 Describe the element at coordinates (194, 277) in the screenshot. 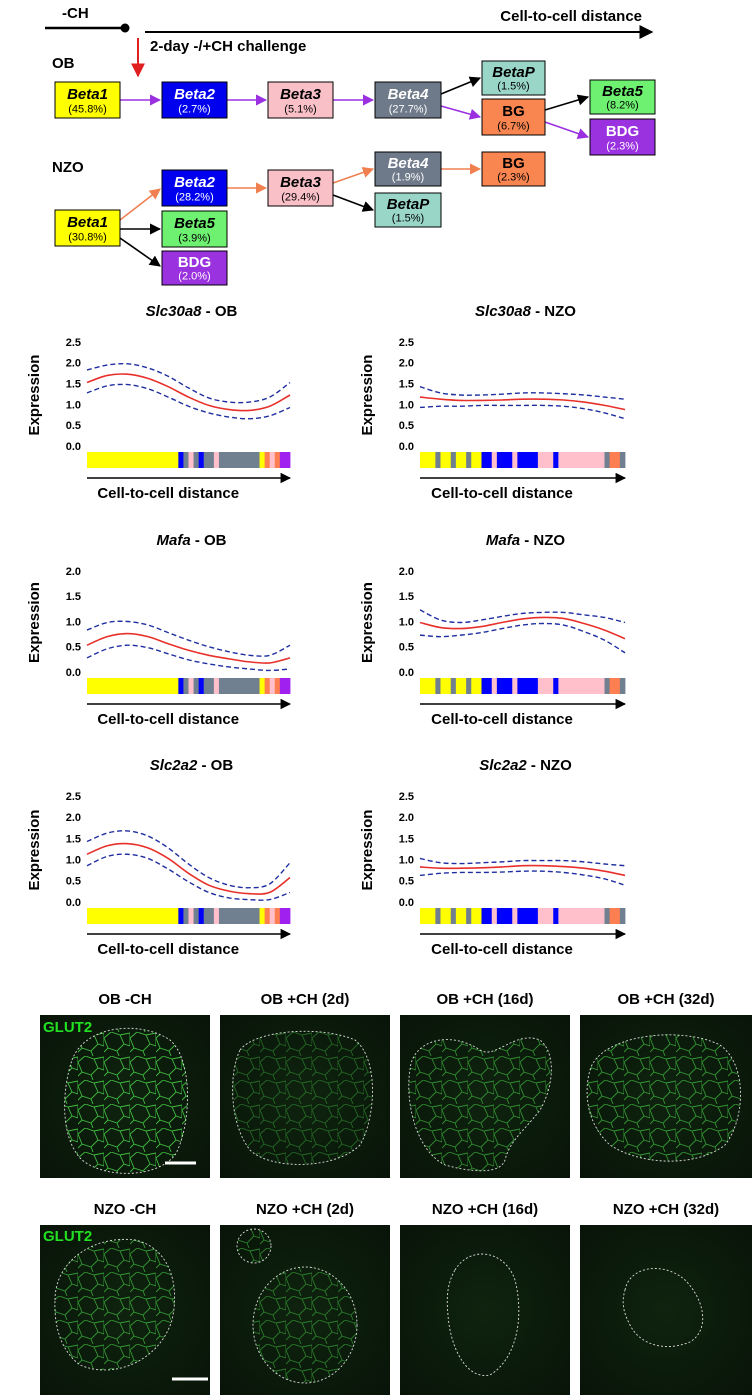

I see `node-pct: (2.0%)` at that location.